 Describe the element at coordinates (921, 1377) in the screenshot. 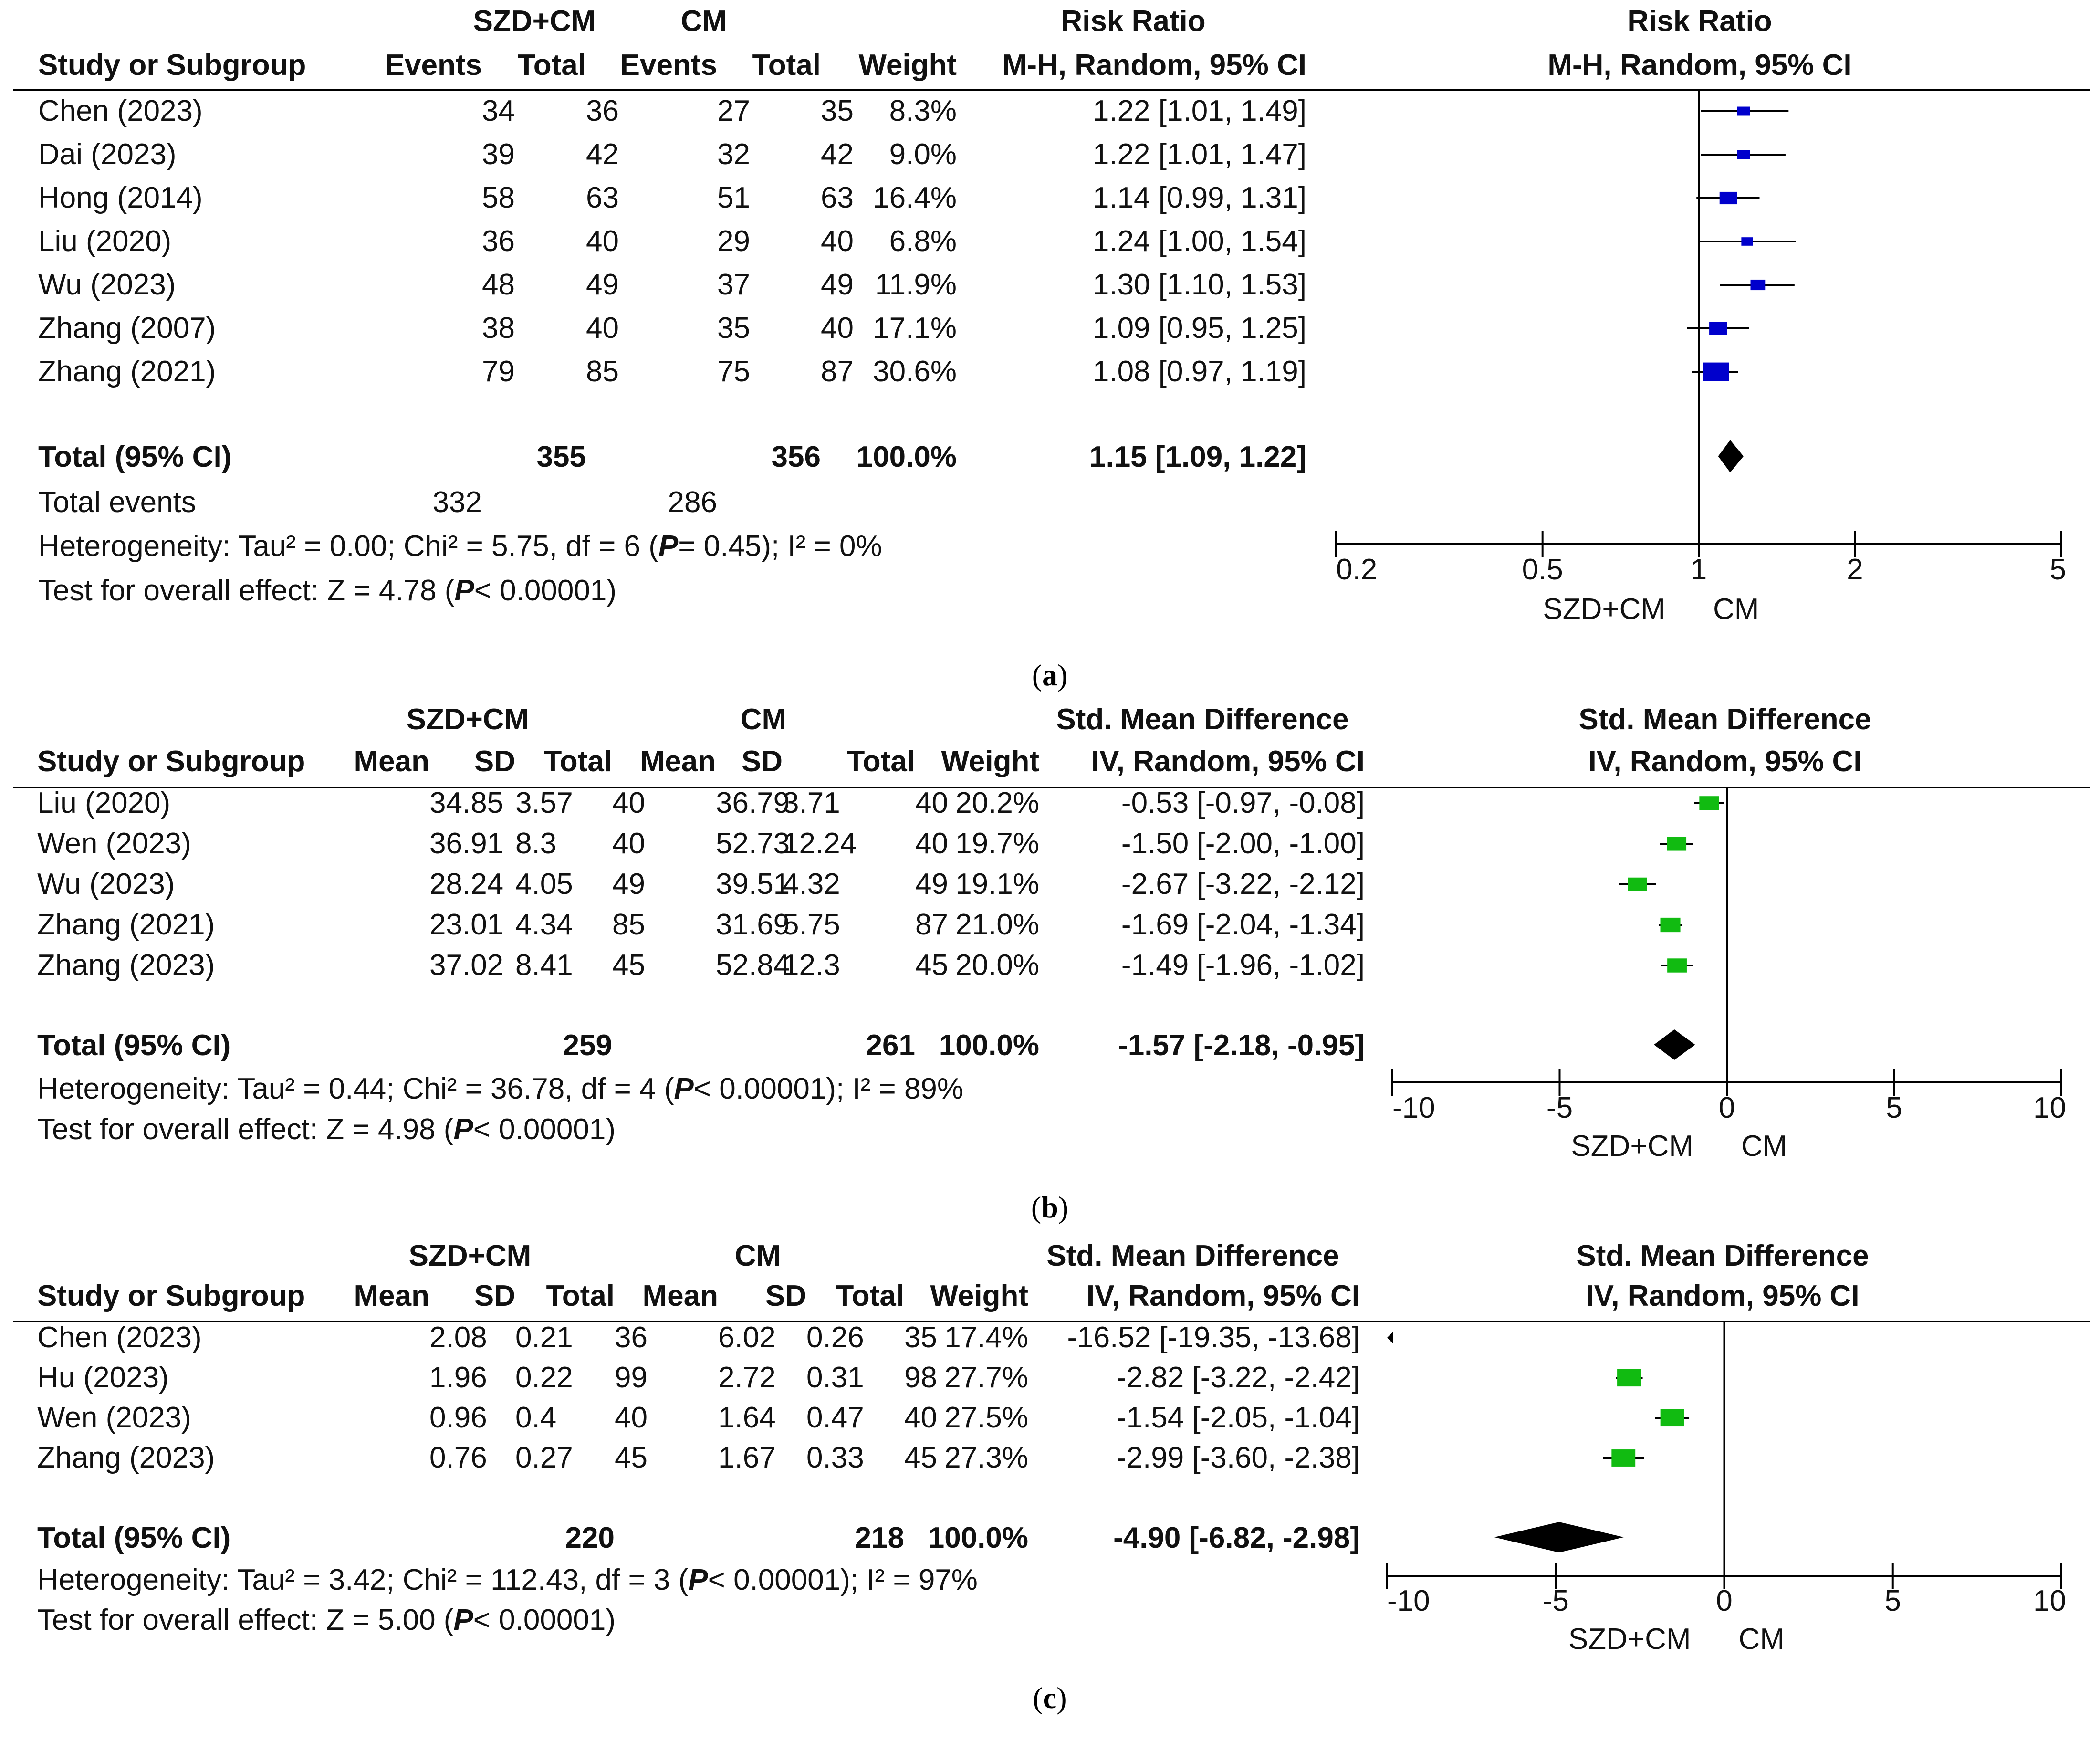

I see `table-cell-ctl: 98` at that location.